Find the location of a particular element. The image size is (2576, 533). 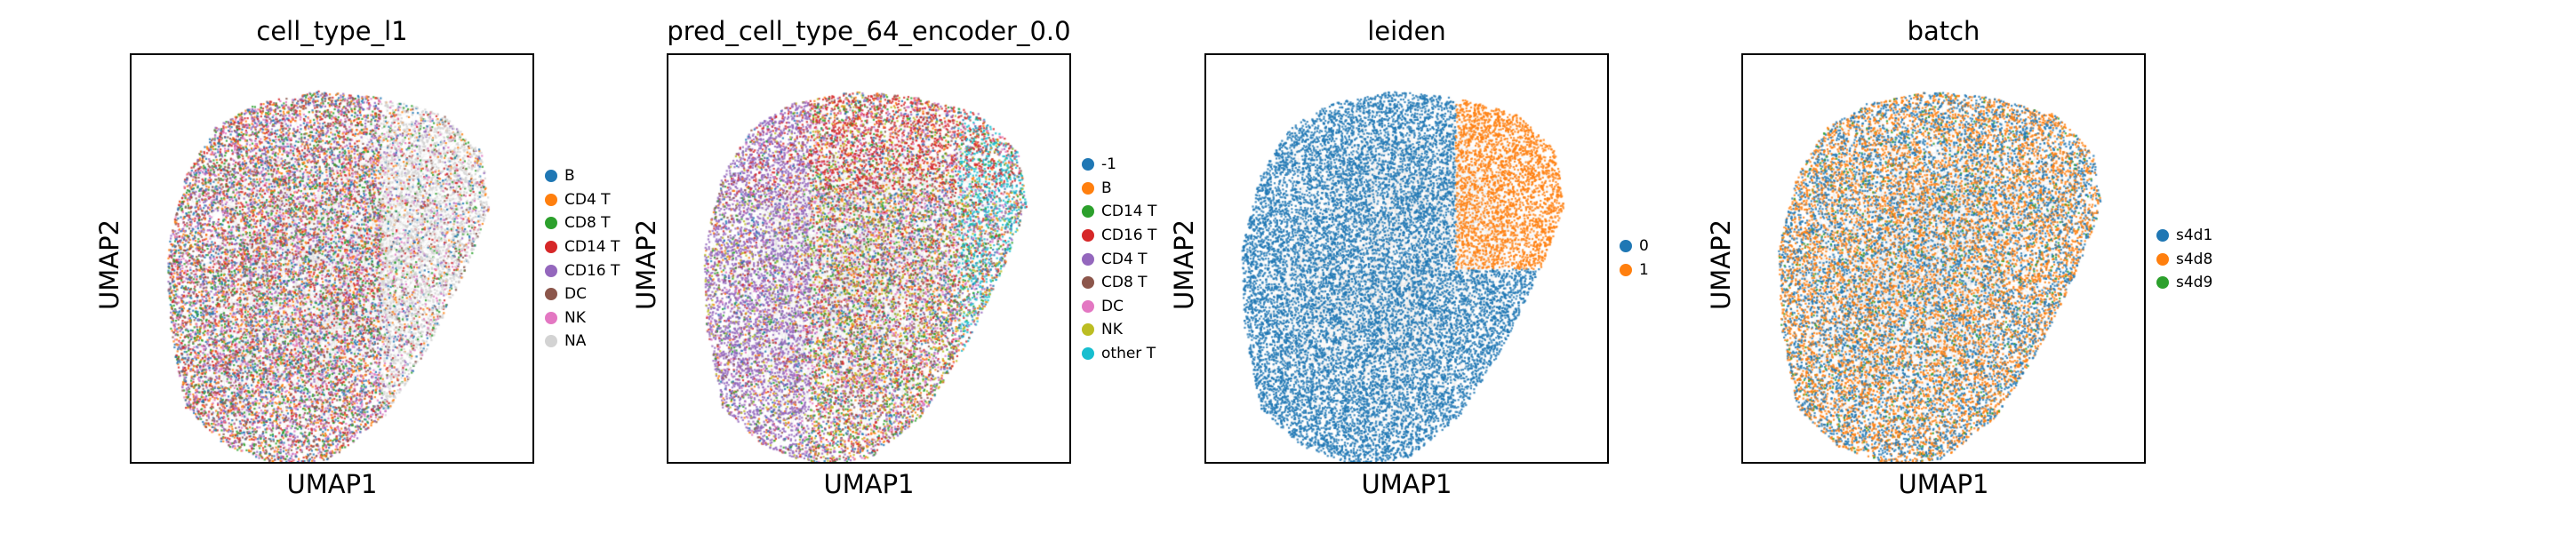

legend-label: s4d1 is located at coordinates (2194, 236).